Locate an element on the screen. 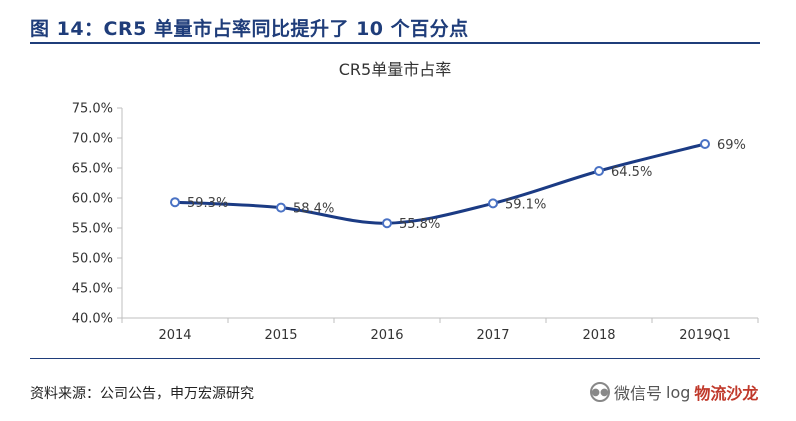  data-label: 58.4% is located at coordinates (313, 209).